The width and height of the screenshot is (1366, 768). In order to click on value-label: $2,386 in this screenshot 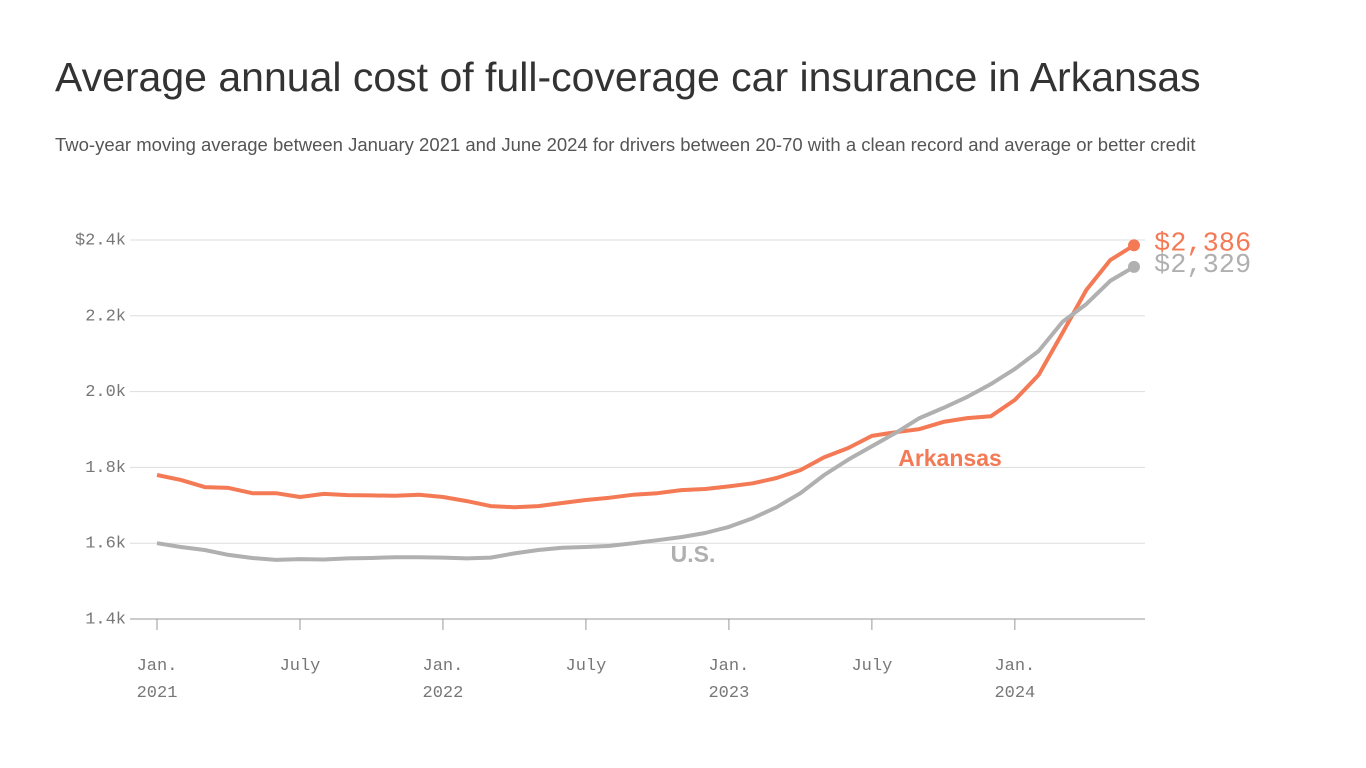, I will do `click(1202, 244)`.